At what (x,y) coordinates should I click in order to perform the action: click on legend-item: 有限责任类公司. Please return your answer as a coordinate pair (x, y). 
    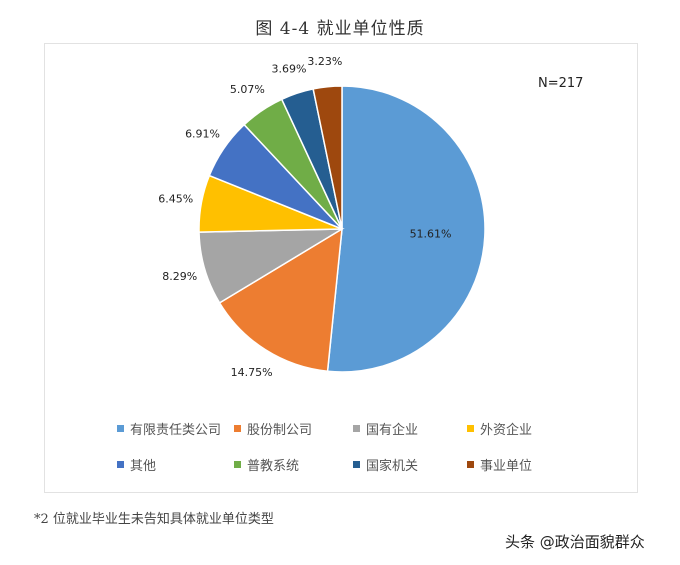
    Looking at the image, I should click on (169, 428).